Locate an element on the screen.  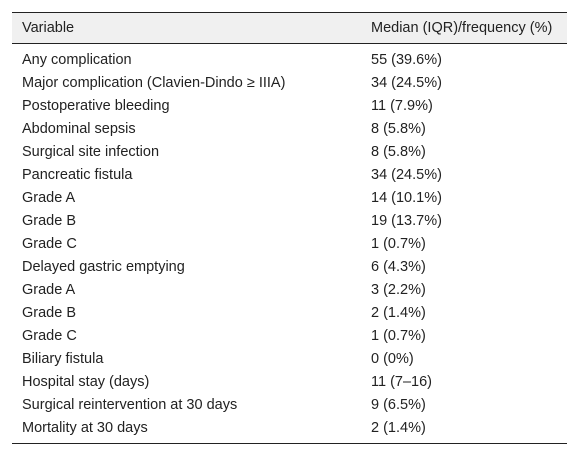
cell: Biliary fistula is located at coordinates (63, 358).